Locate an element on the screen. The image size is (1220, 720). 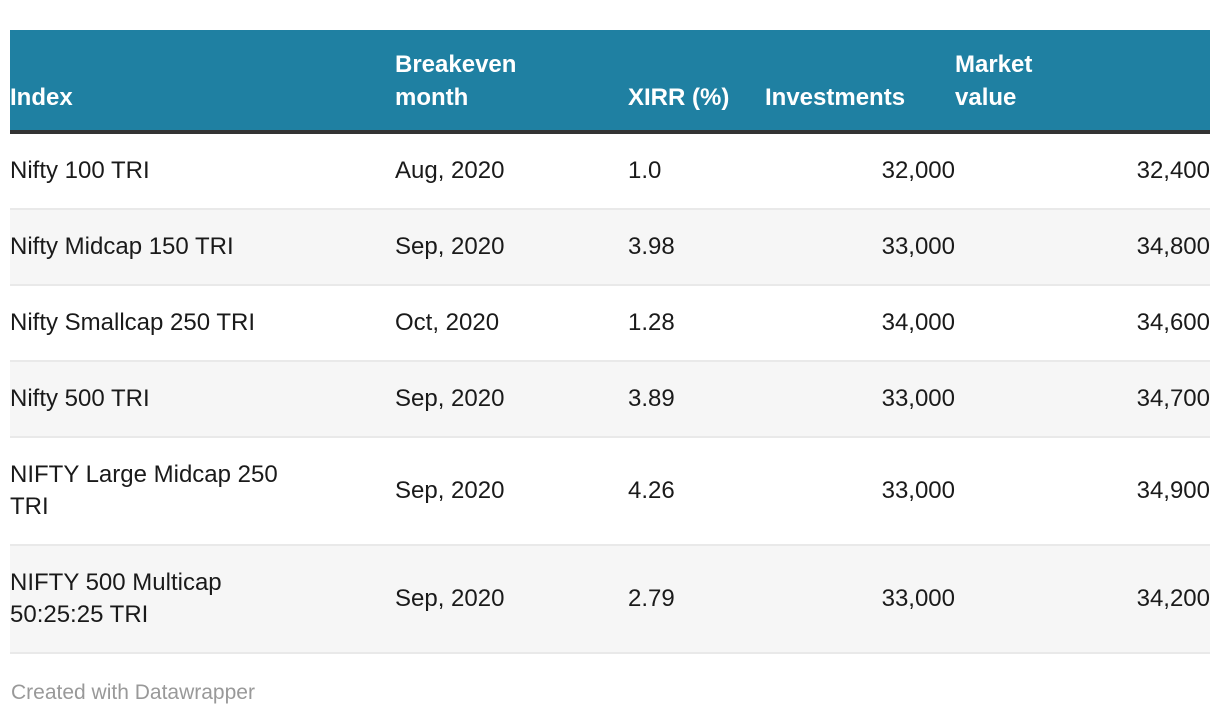
cell-index: Nifty 100 TRI is located at coordinates (202, 171).